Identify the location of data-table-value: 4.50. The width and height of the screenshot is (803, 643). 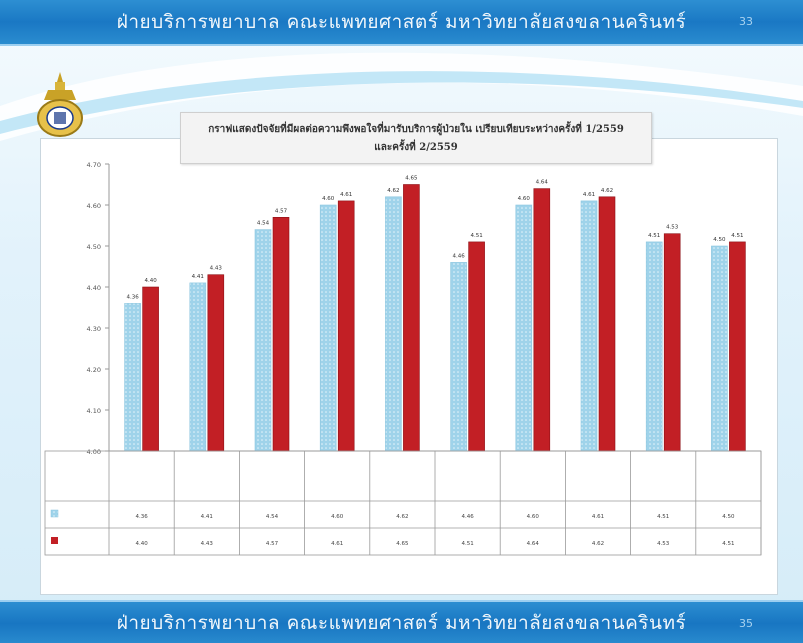
(728, 517).